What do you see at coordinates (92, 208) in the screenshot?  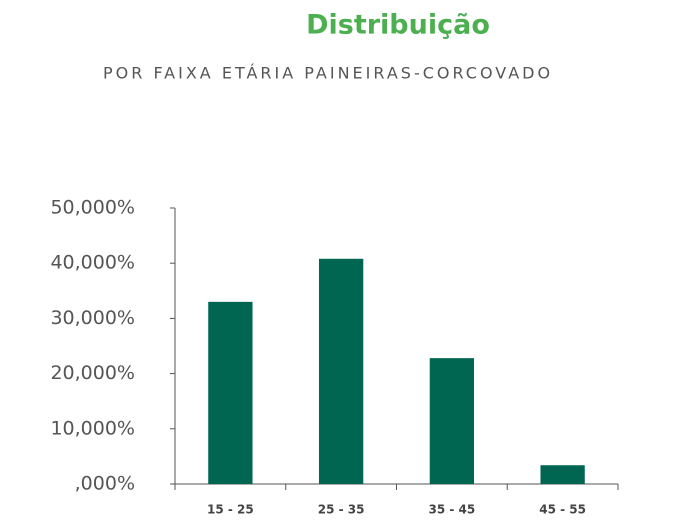 I see `y-tick-label: 50,000%` at bounding box center [92, 208].